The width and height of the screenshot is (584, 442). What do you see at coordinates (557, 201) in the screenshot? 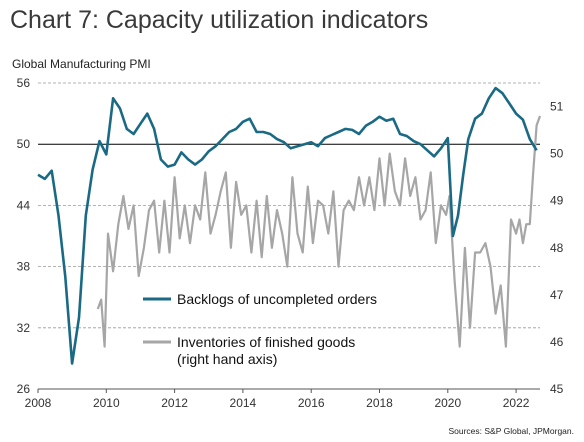
I see `right-tick-label: 49` at bounding box center [557, 201].